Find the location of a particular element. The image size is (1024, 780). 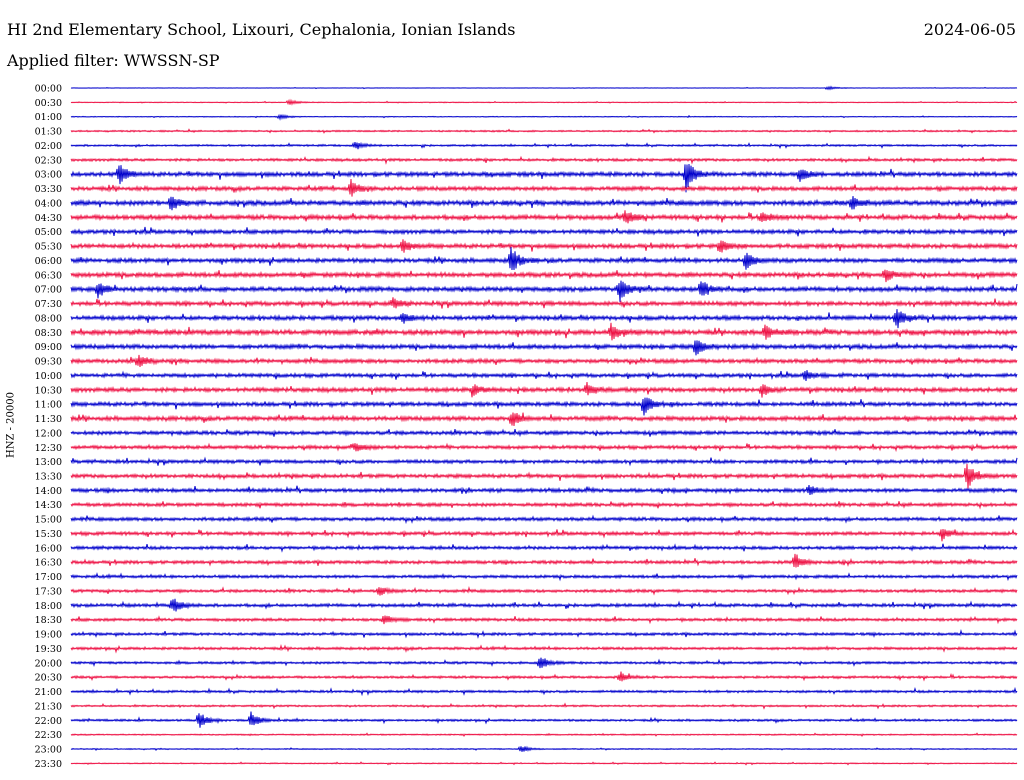

time-tick-label: 19:30 is located at coordinates (48, 649).